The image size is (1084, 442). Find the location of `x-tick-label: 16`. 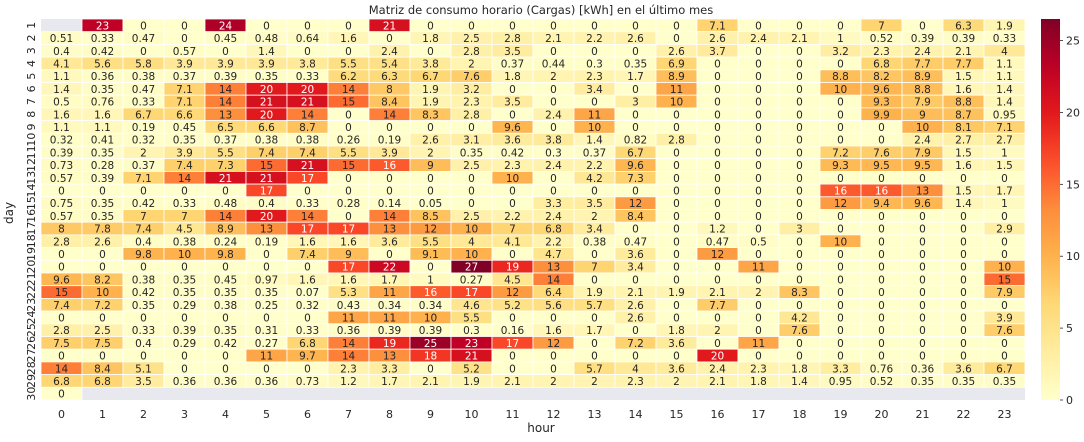

x-tick-label: 16 is located at coordinates (718, 414).